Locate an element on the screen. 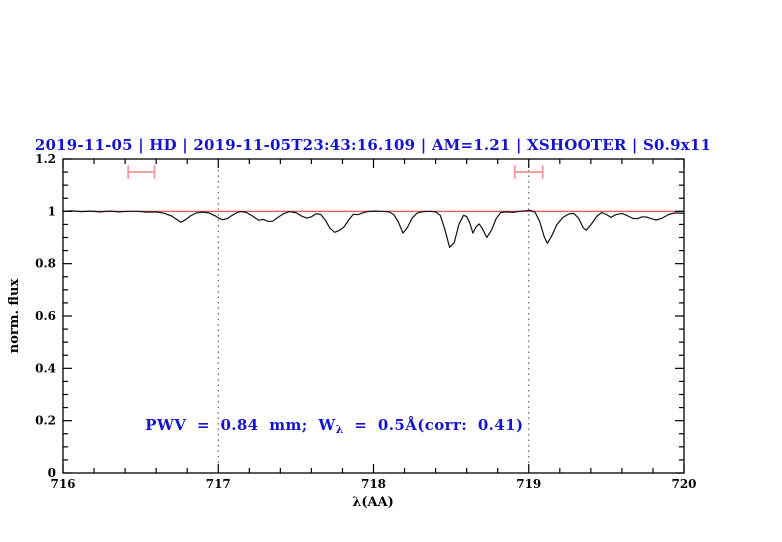  x-tick-label-720: 720 is located at coordinates (683, 484).